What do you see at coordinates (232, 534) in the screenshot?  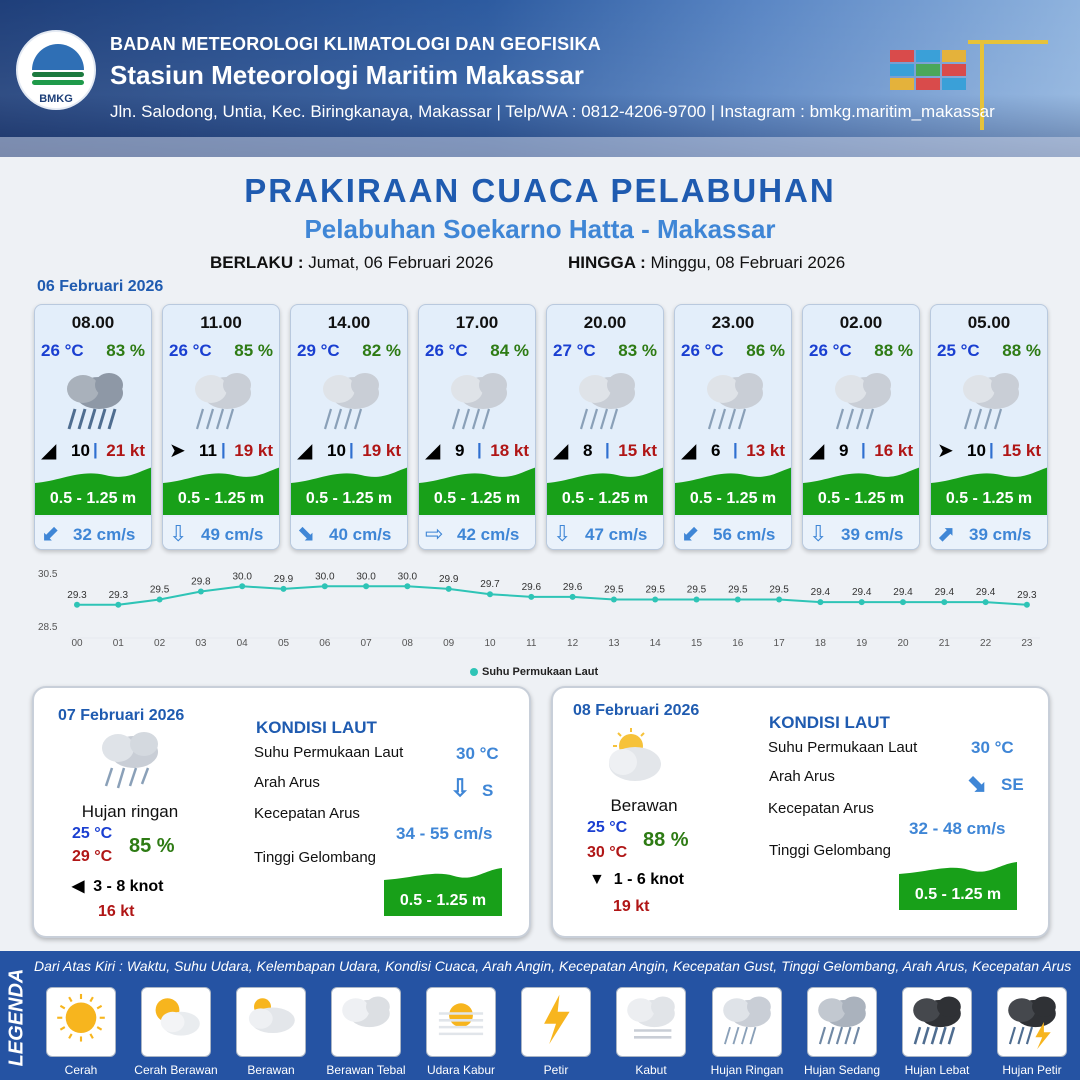 I see `current-speed: 49 cm/s` at bounding box center [232, 534].